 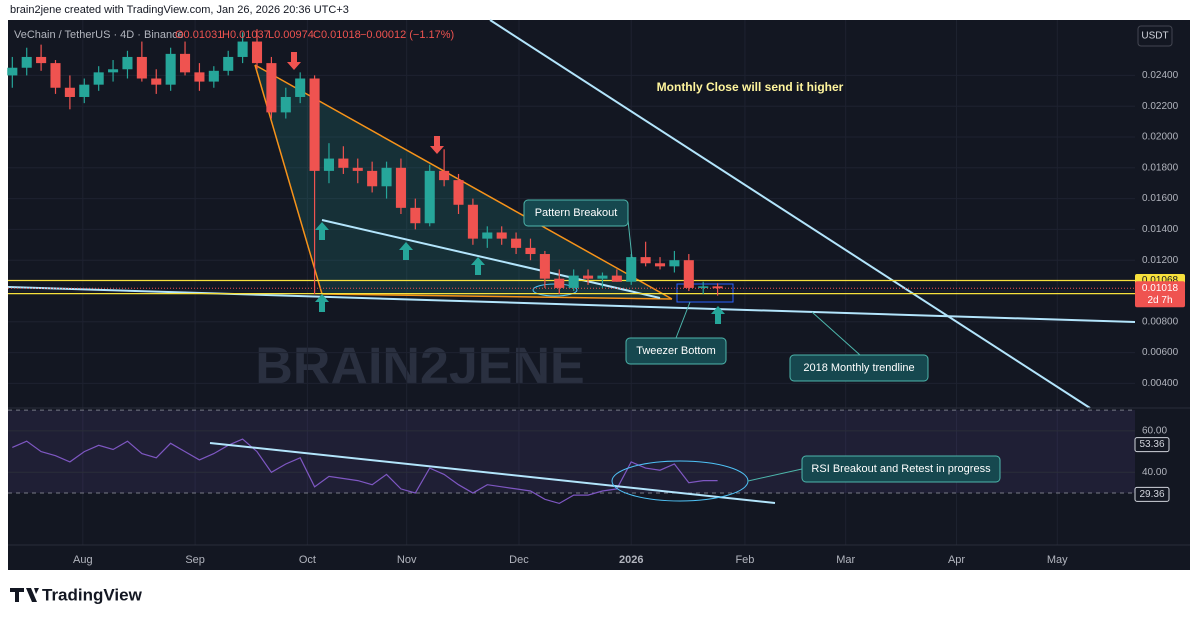 I want to click on x-tick-label: Mar, so click(x=845, y=560).